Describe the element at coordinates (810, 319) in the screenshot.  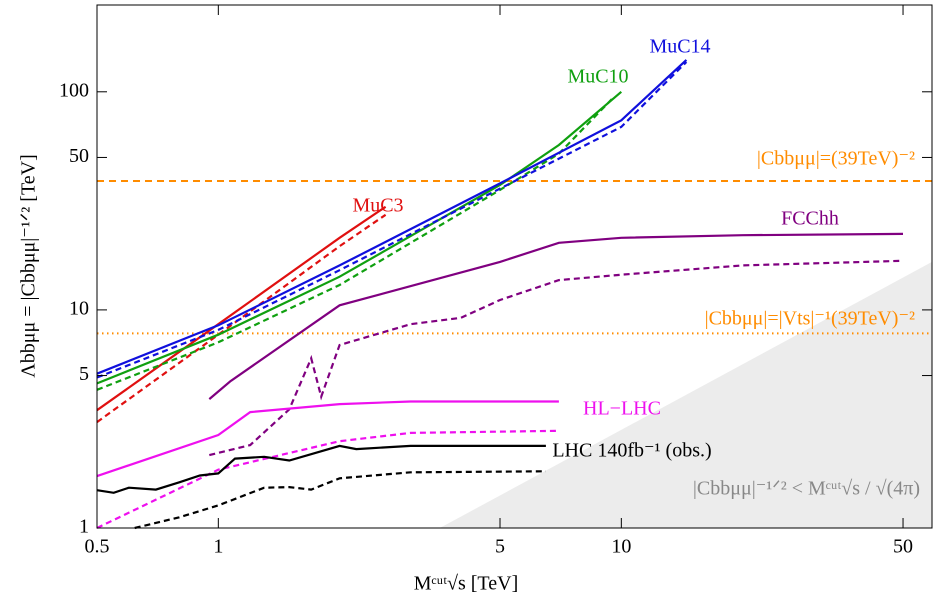
I see `reference-label: |Cbbμμ|=|Vts|⁻¹(39TeV)⁻²` at that location.